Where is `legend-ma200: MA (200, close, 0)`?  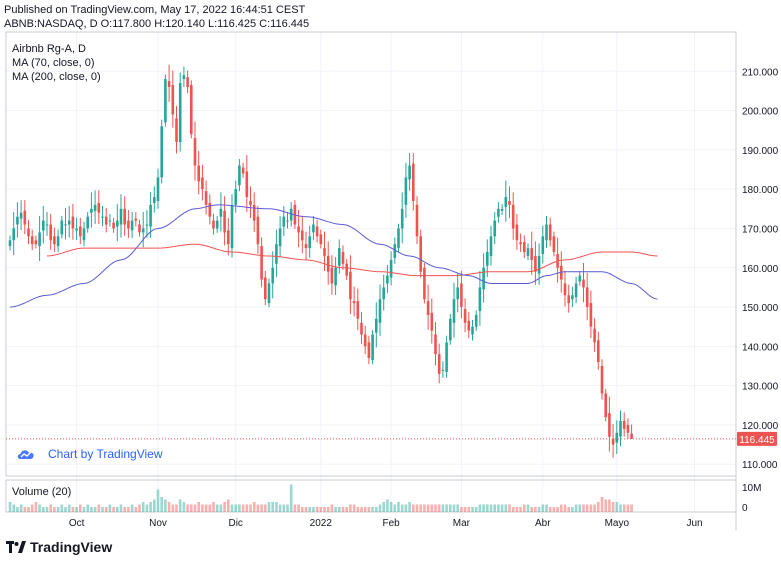
legend-ma200: MA (200, close, 0) is located at coordinates (56, 77).